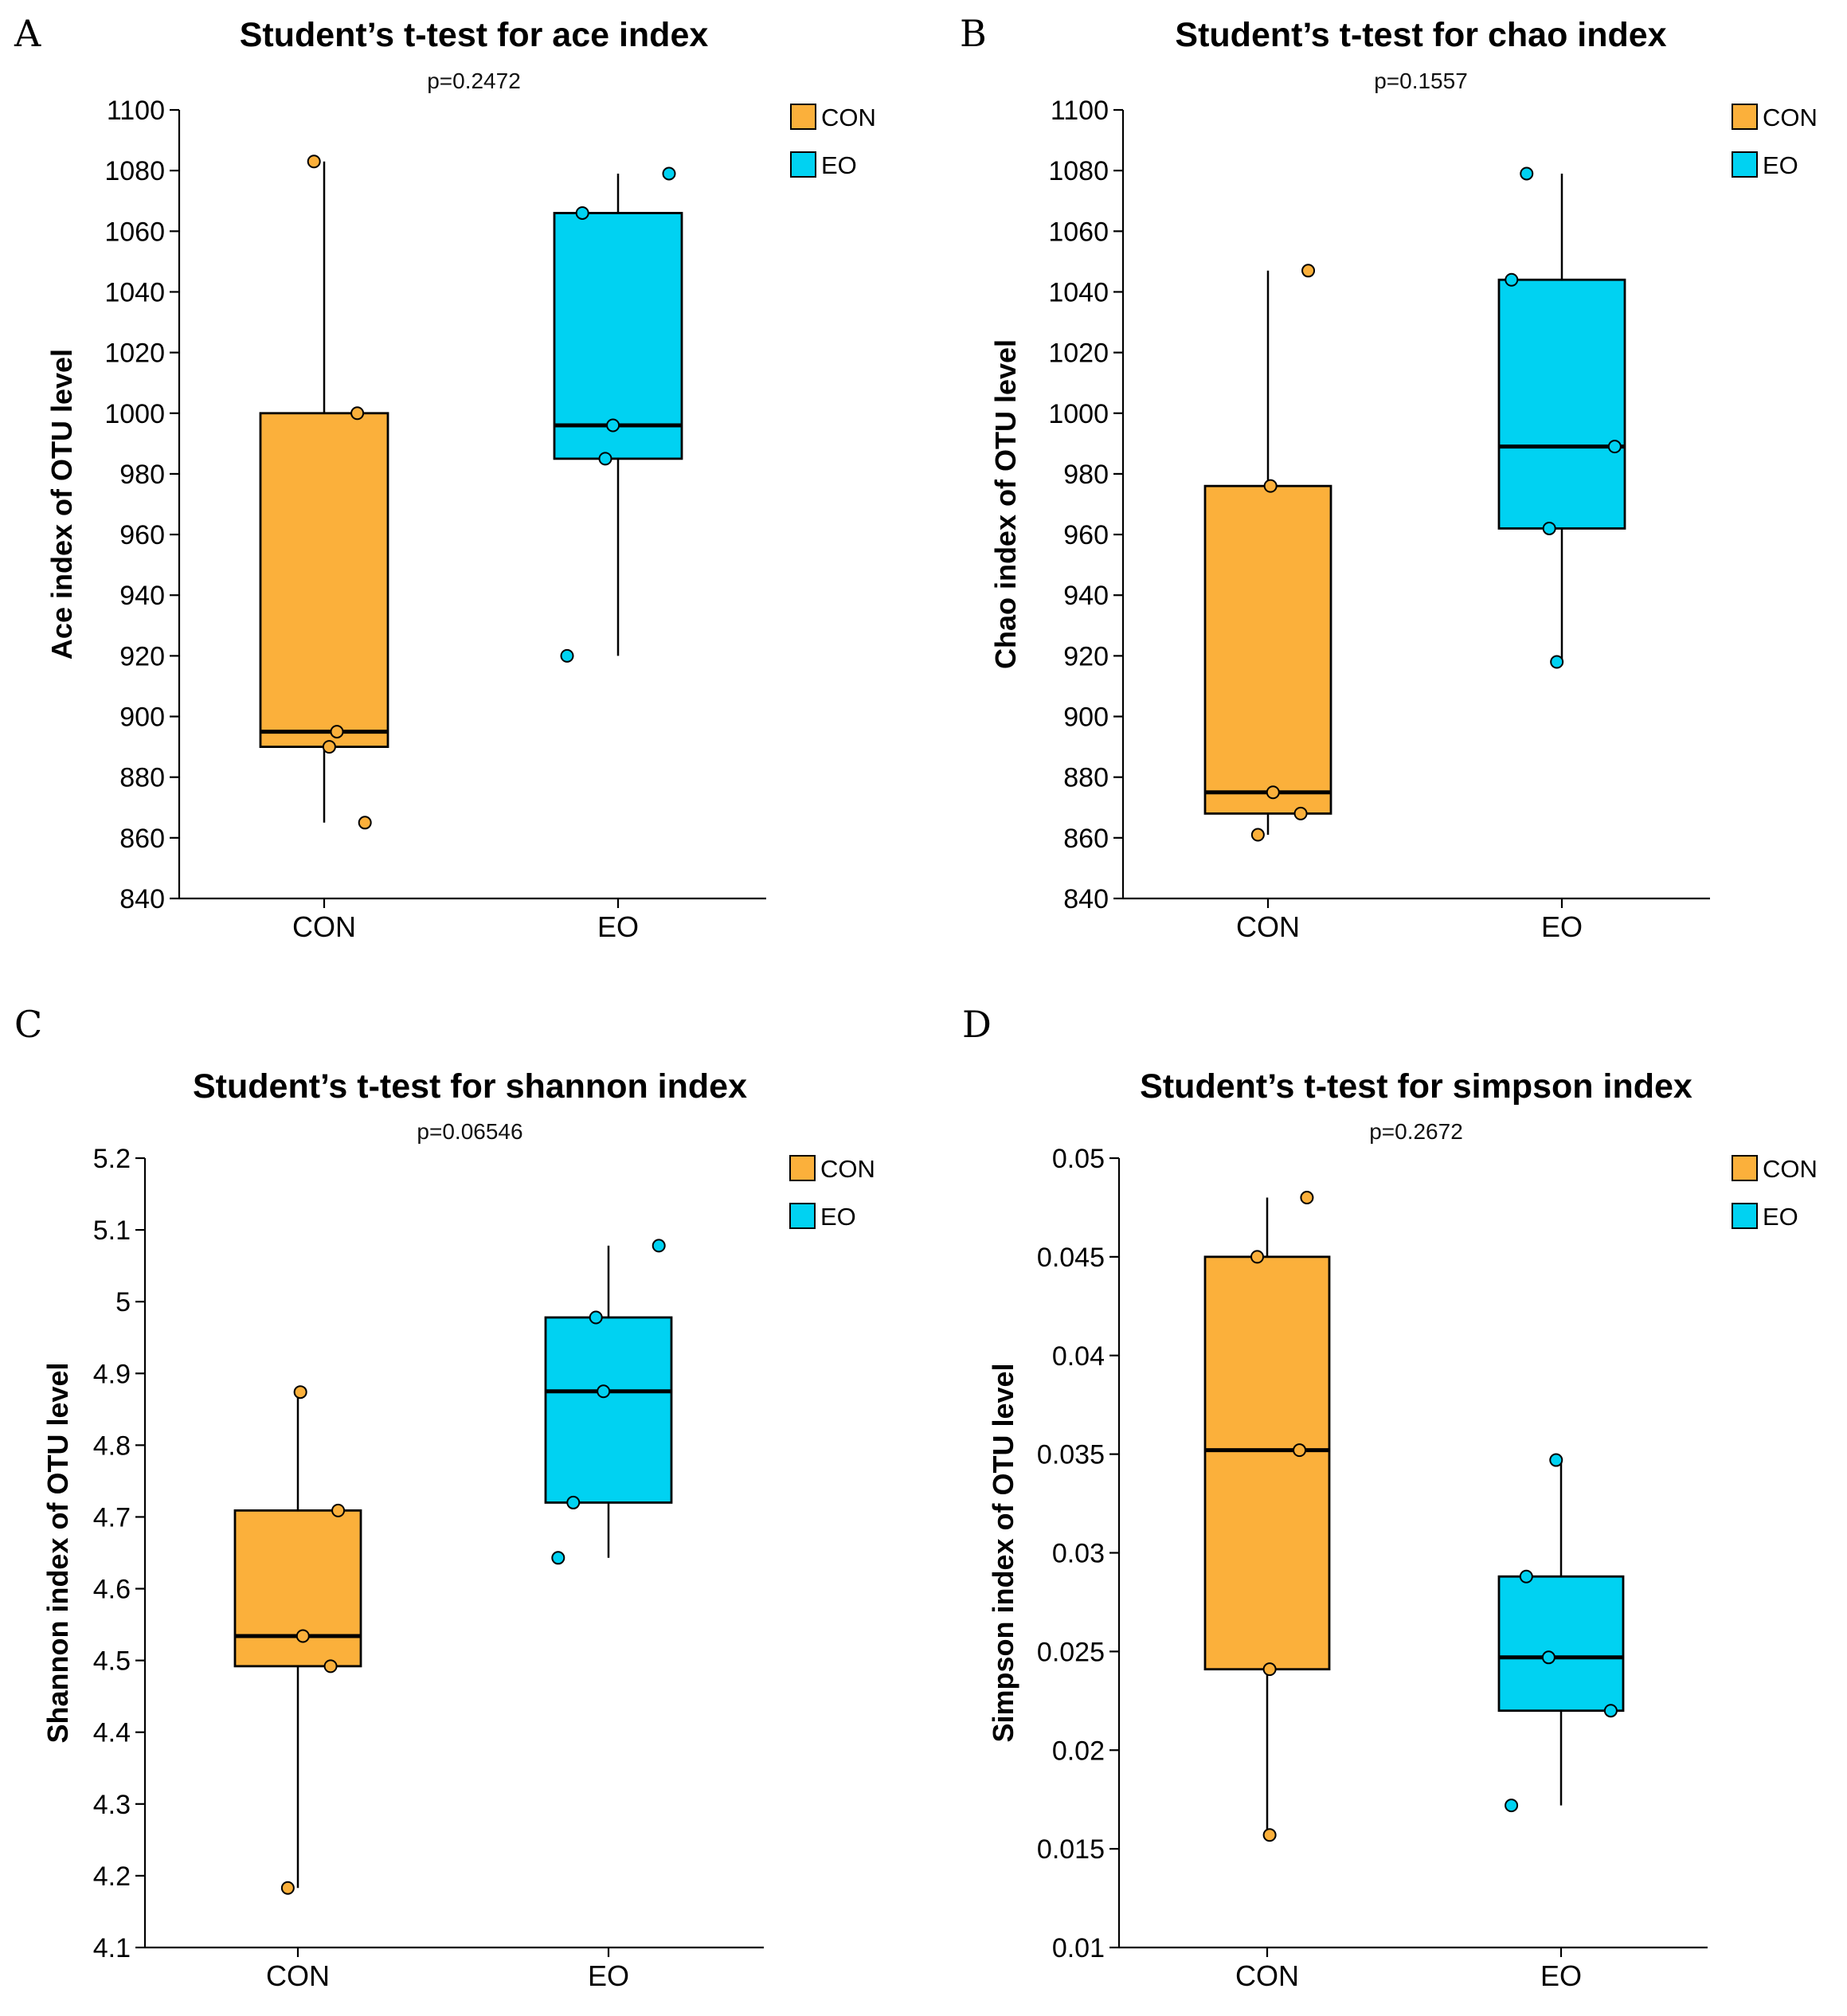  Describe the element at coordinates (112, 1230) in the screenshot. I see `y-tick-label: 5.1` at that location.